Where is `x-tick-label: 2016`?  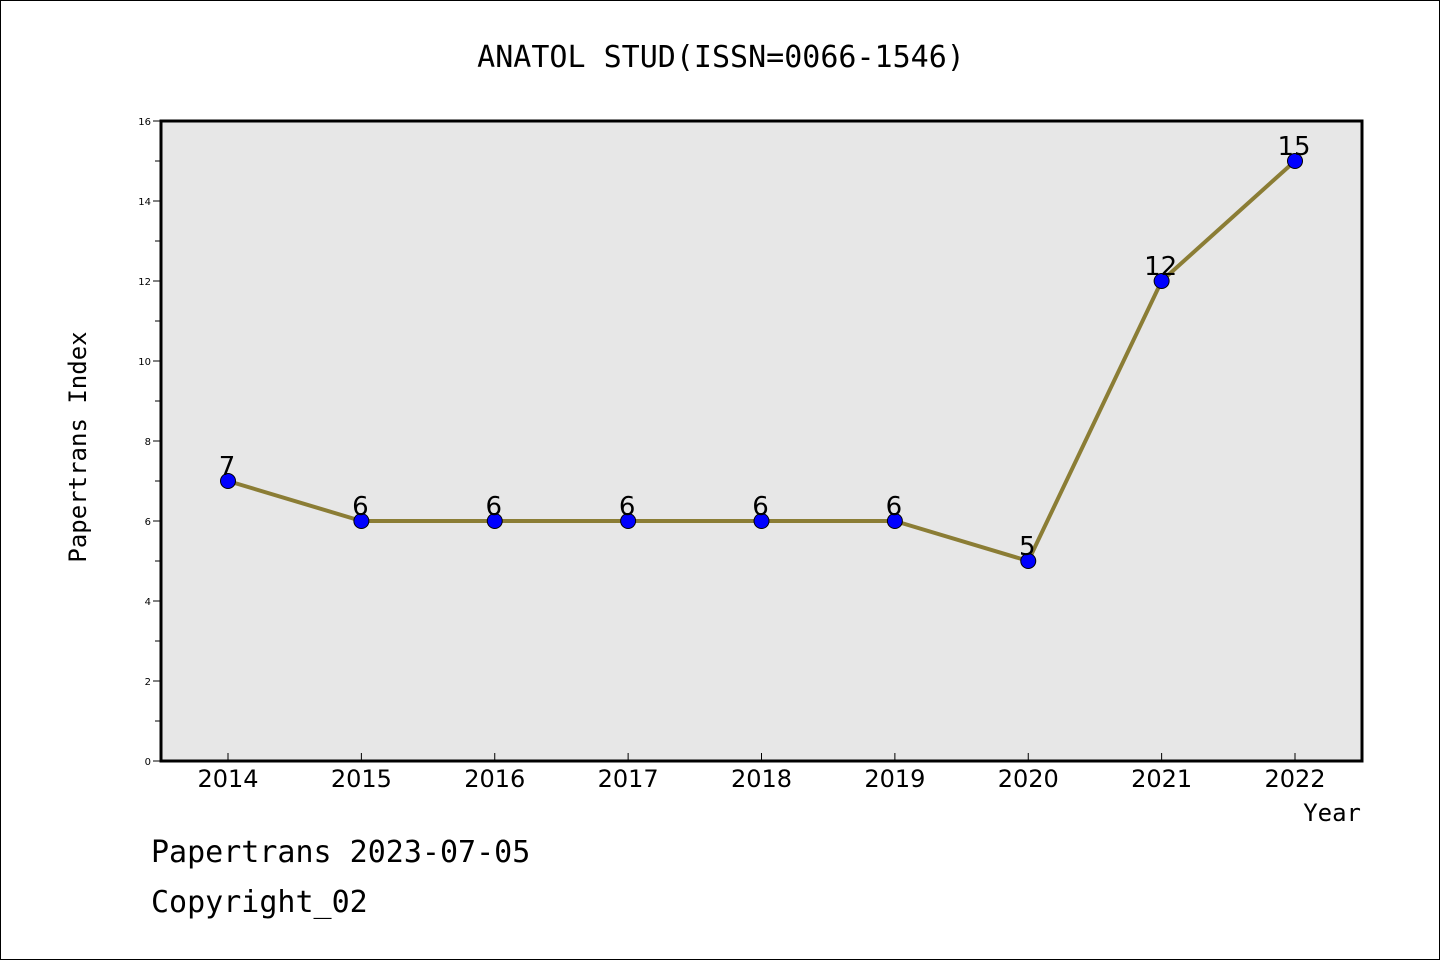 x-tick-label: 2016 is located at coordinates (494, 779).